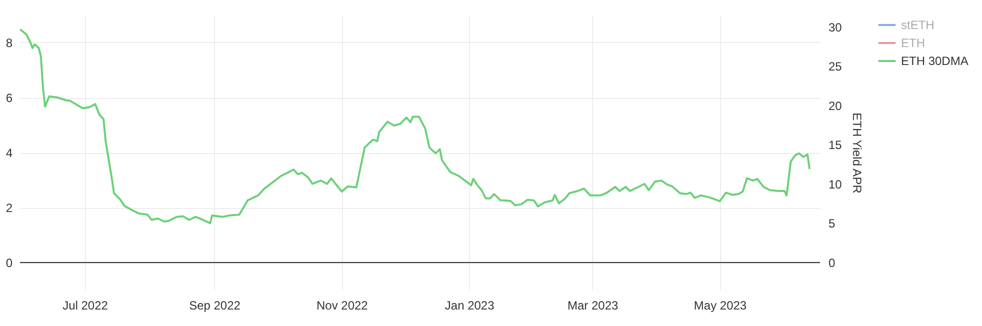 This screenshot has width=982, height=326. I want to click on y2-tick-label: 15, so click(835, 145).